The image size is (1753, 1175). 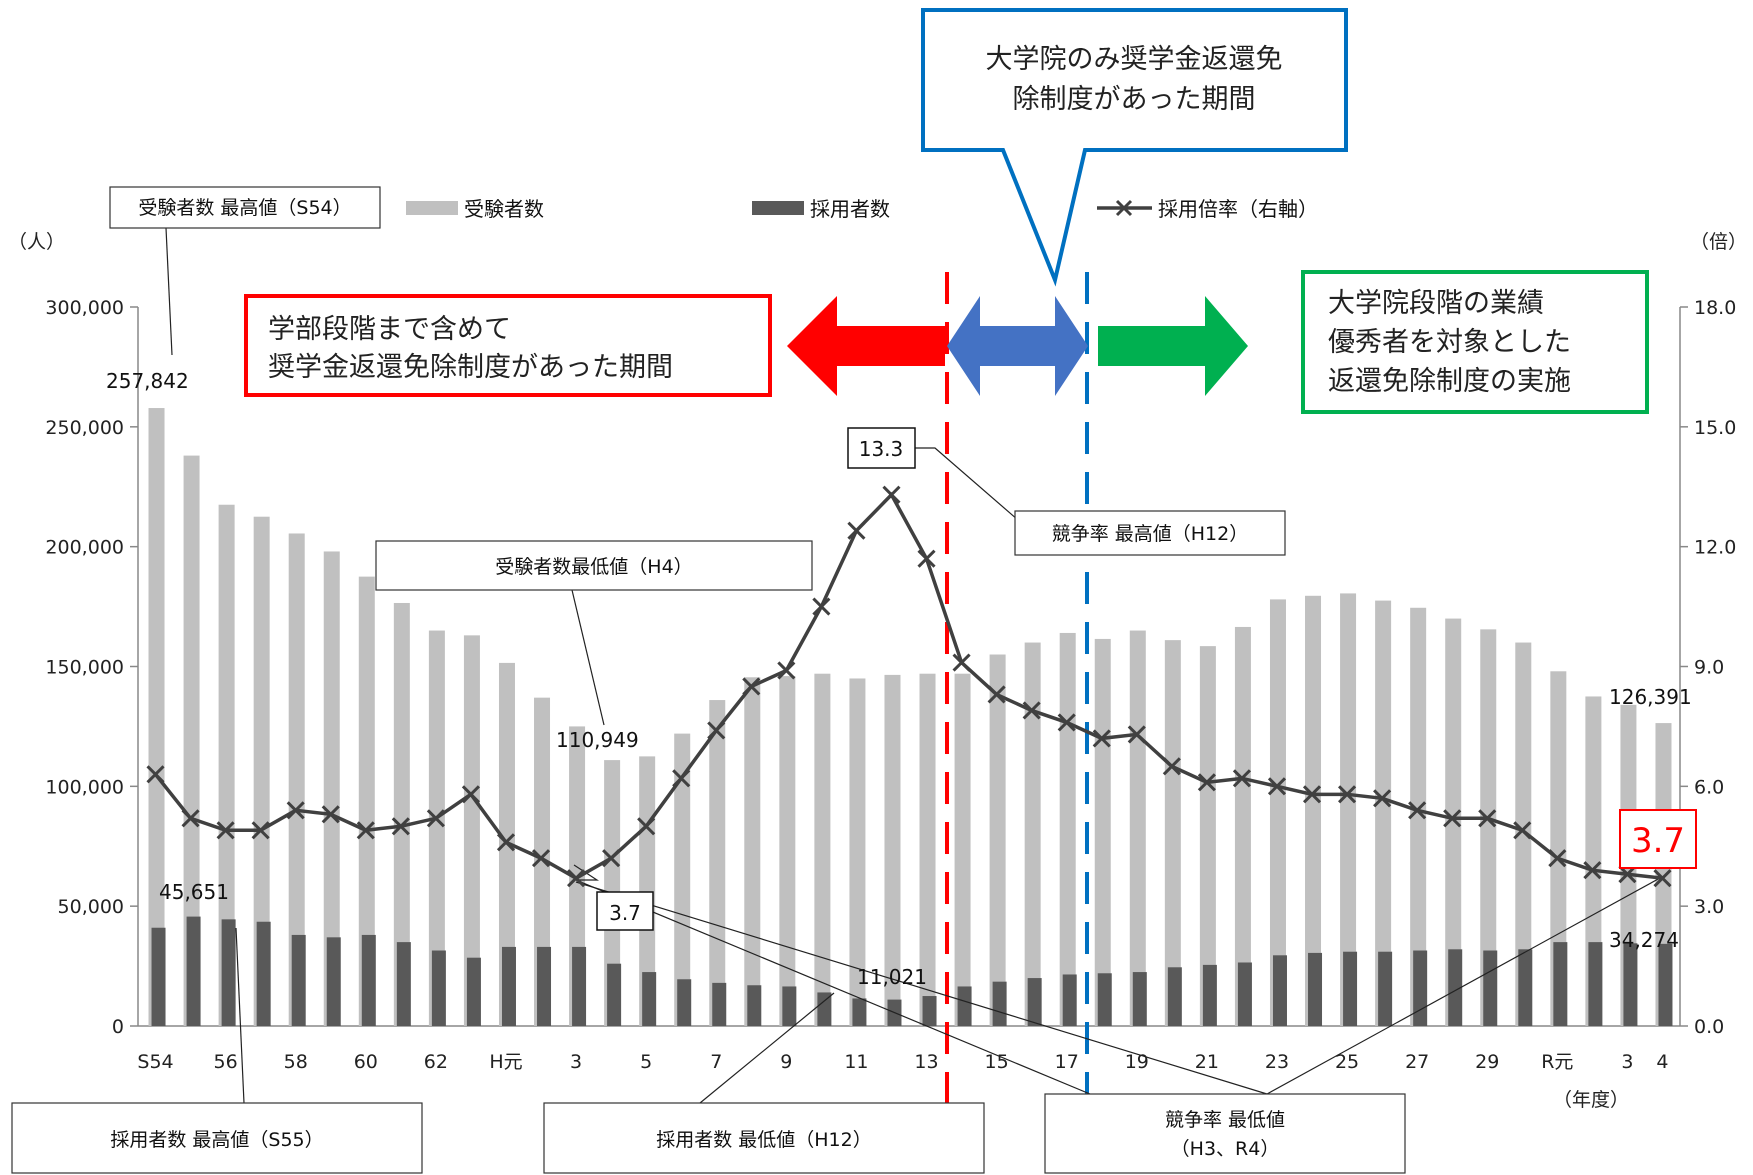 What do you see at coordinates (1207, 1062) in the screenshot?
I see `x-tick-label: 21` at bounding box center [1207, 1062].